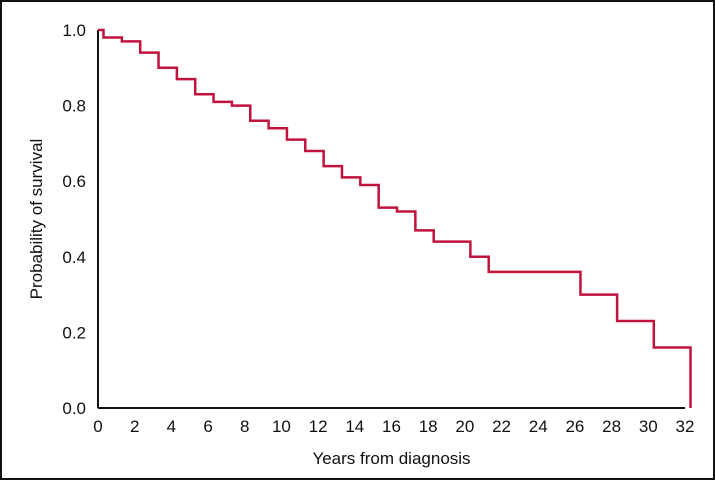 The height and width of the screenshot is (480, 715). What do you see at coordinates (428, 426) in the screenshot?
I see `x-tick-label: 18` at bounding box center [428, 426].